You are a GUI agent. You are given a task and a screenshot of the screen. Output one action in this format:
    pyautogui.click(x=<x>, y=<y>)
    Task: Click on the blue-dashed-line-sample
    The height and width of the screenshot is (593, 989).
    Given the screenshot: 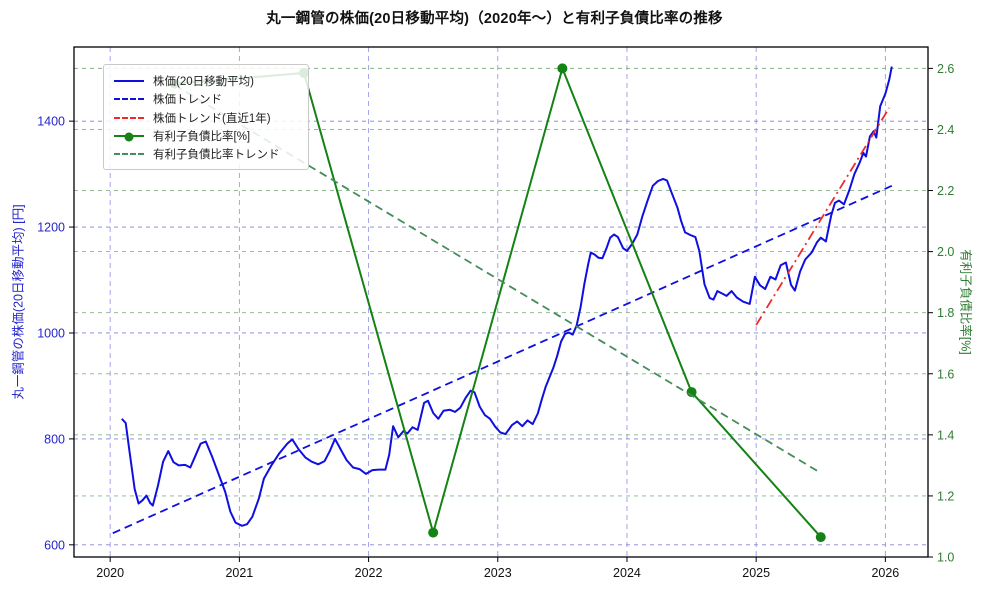 What is the action you would take?
    pyautogui.click(x=129, y=99)
    